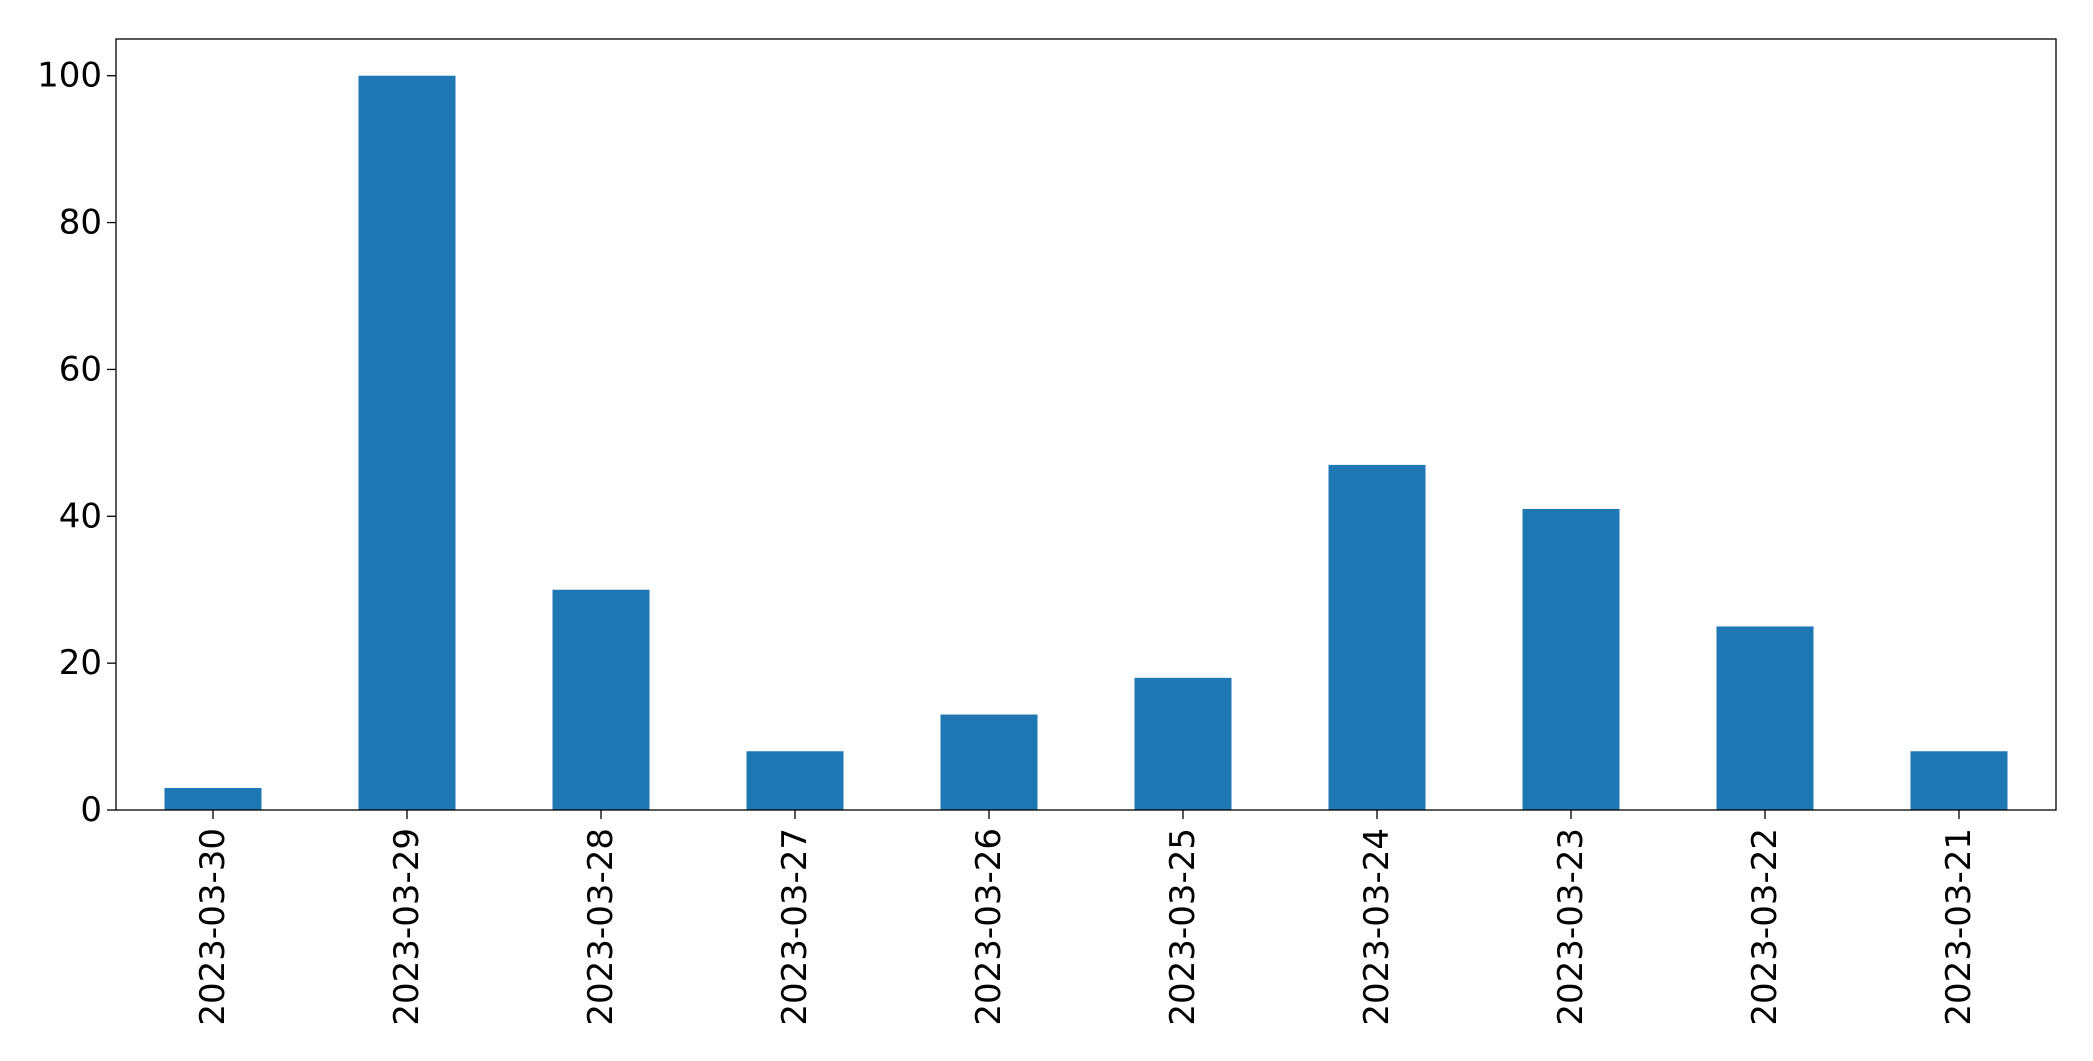 The height and width of the screenshot is (1061, 2093). I want to click on x-tick-label: 2023-03-23, so click(1571, 927).